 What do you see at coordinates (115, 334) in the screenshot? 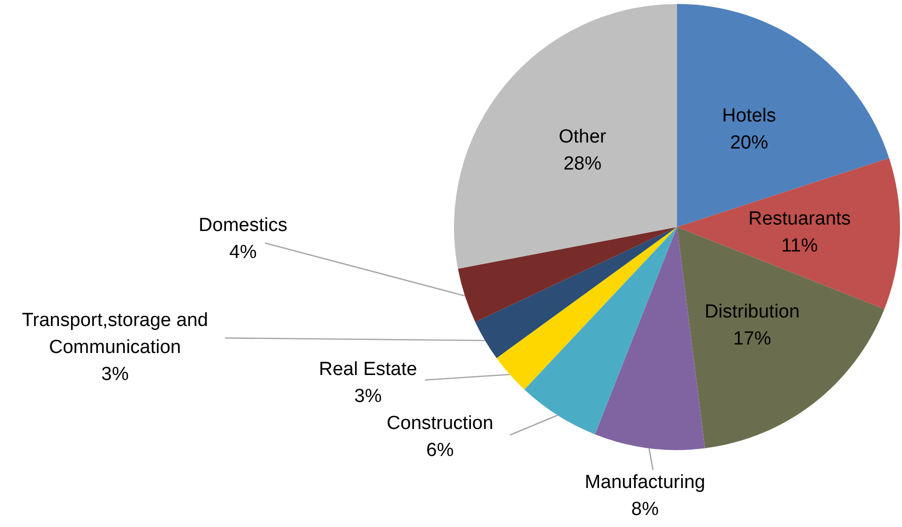
I see `slice-label: Transport,storage and Communication` at bounding box center [115, 334].